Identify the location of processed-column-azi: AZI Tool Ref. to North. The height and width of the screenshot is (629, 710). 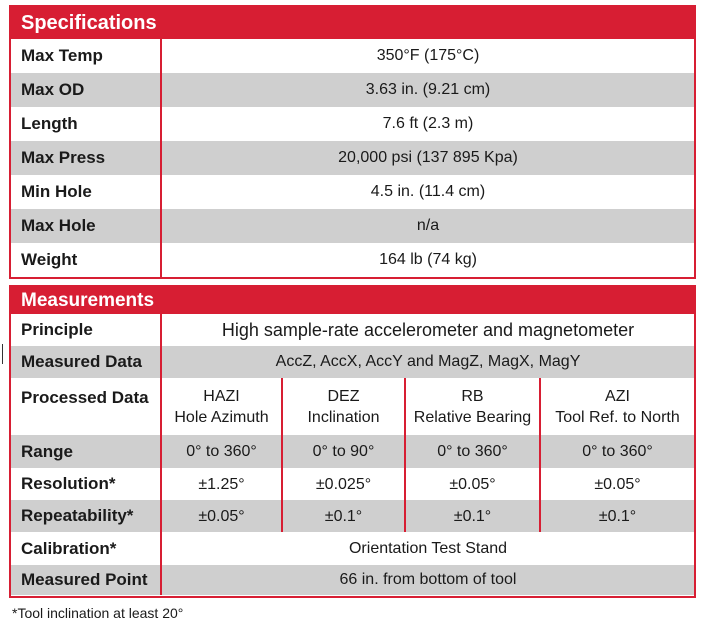
(617, 406).